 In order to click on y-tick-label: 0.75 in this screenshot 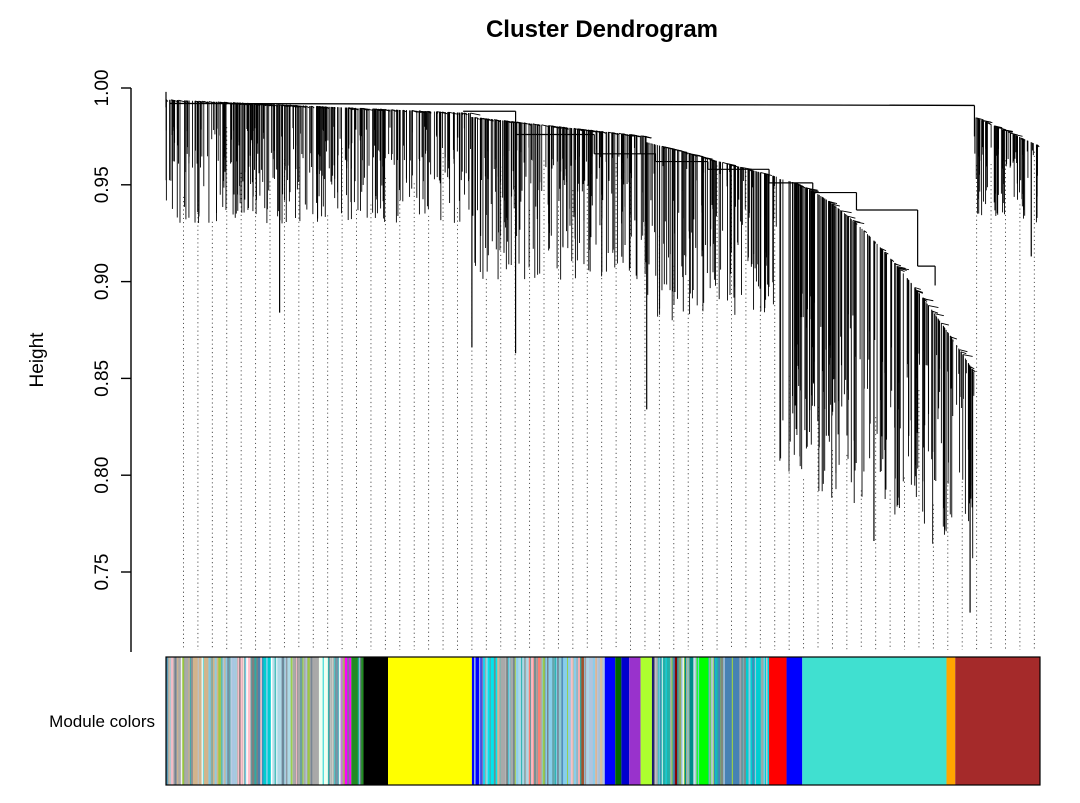, I will do `click(102, 572)`.